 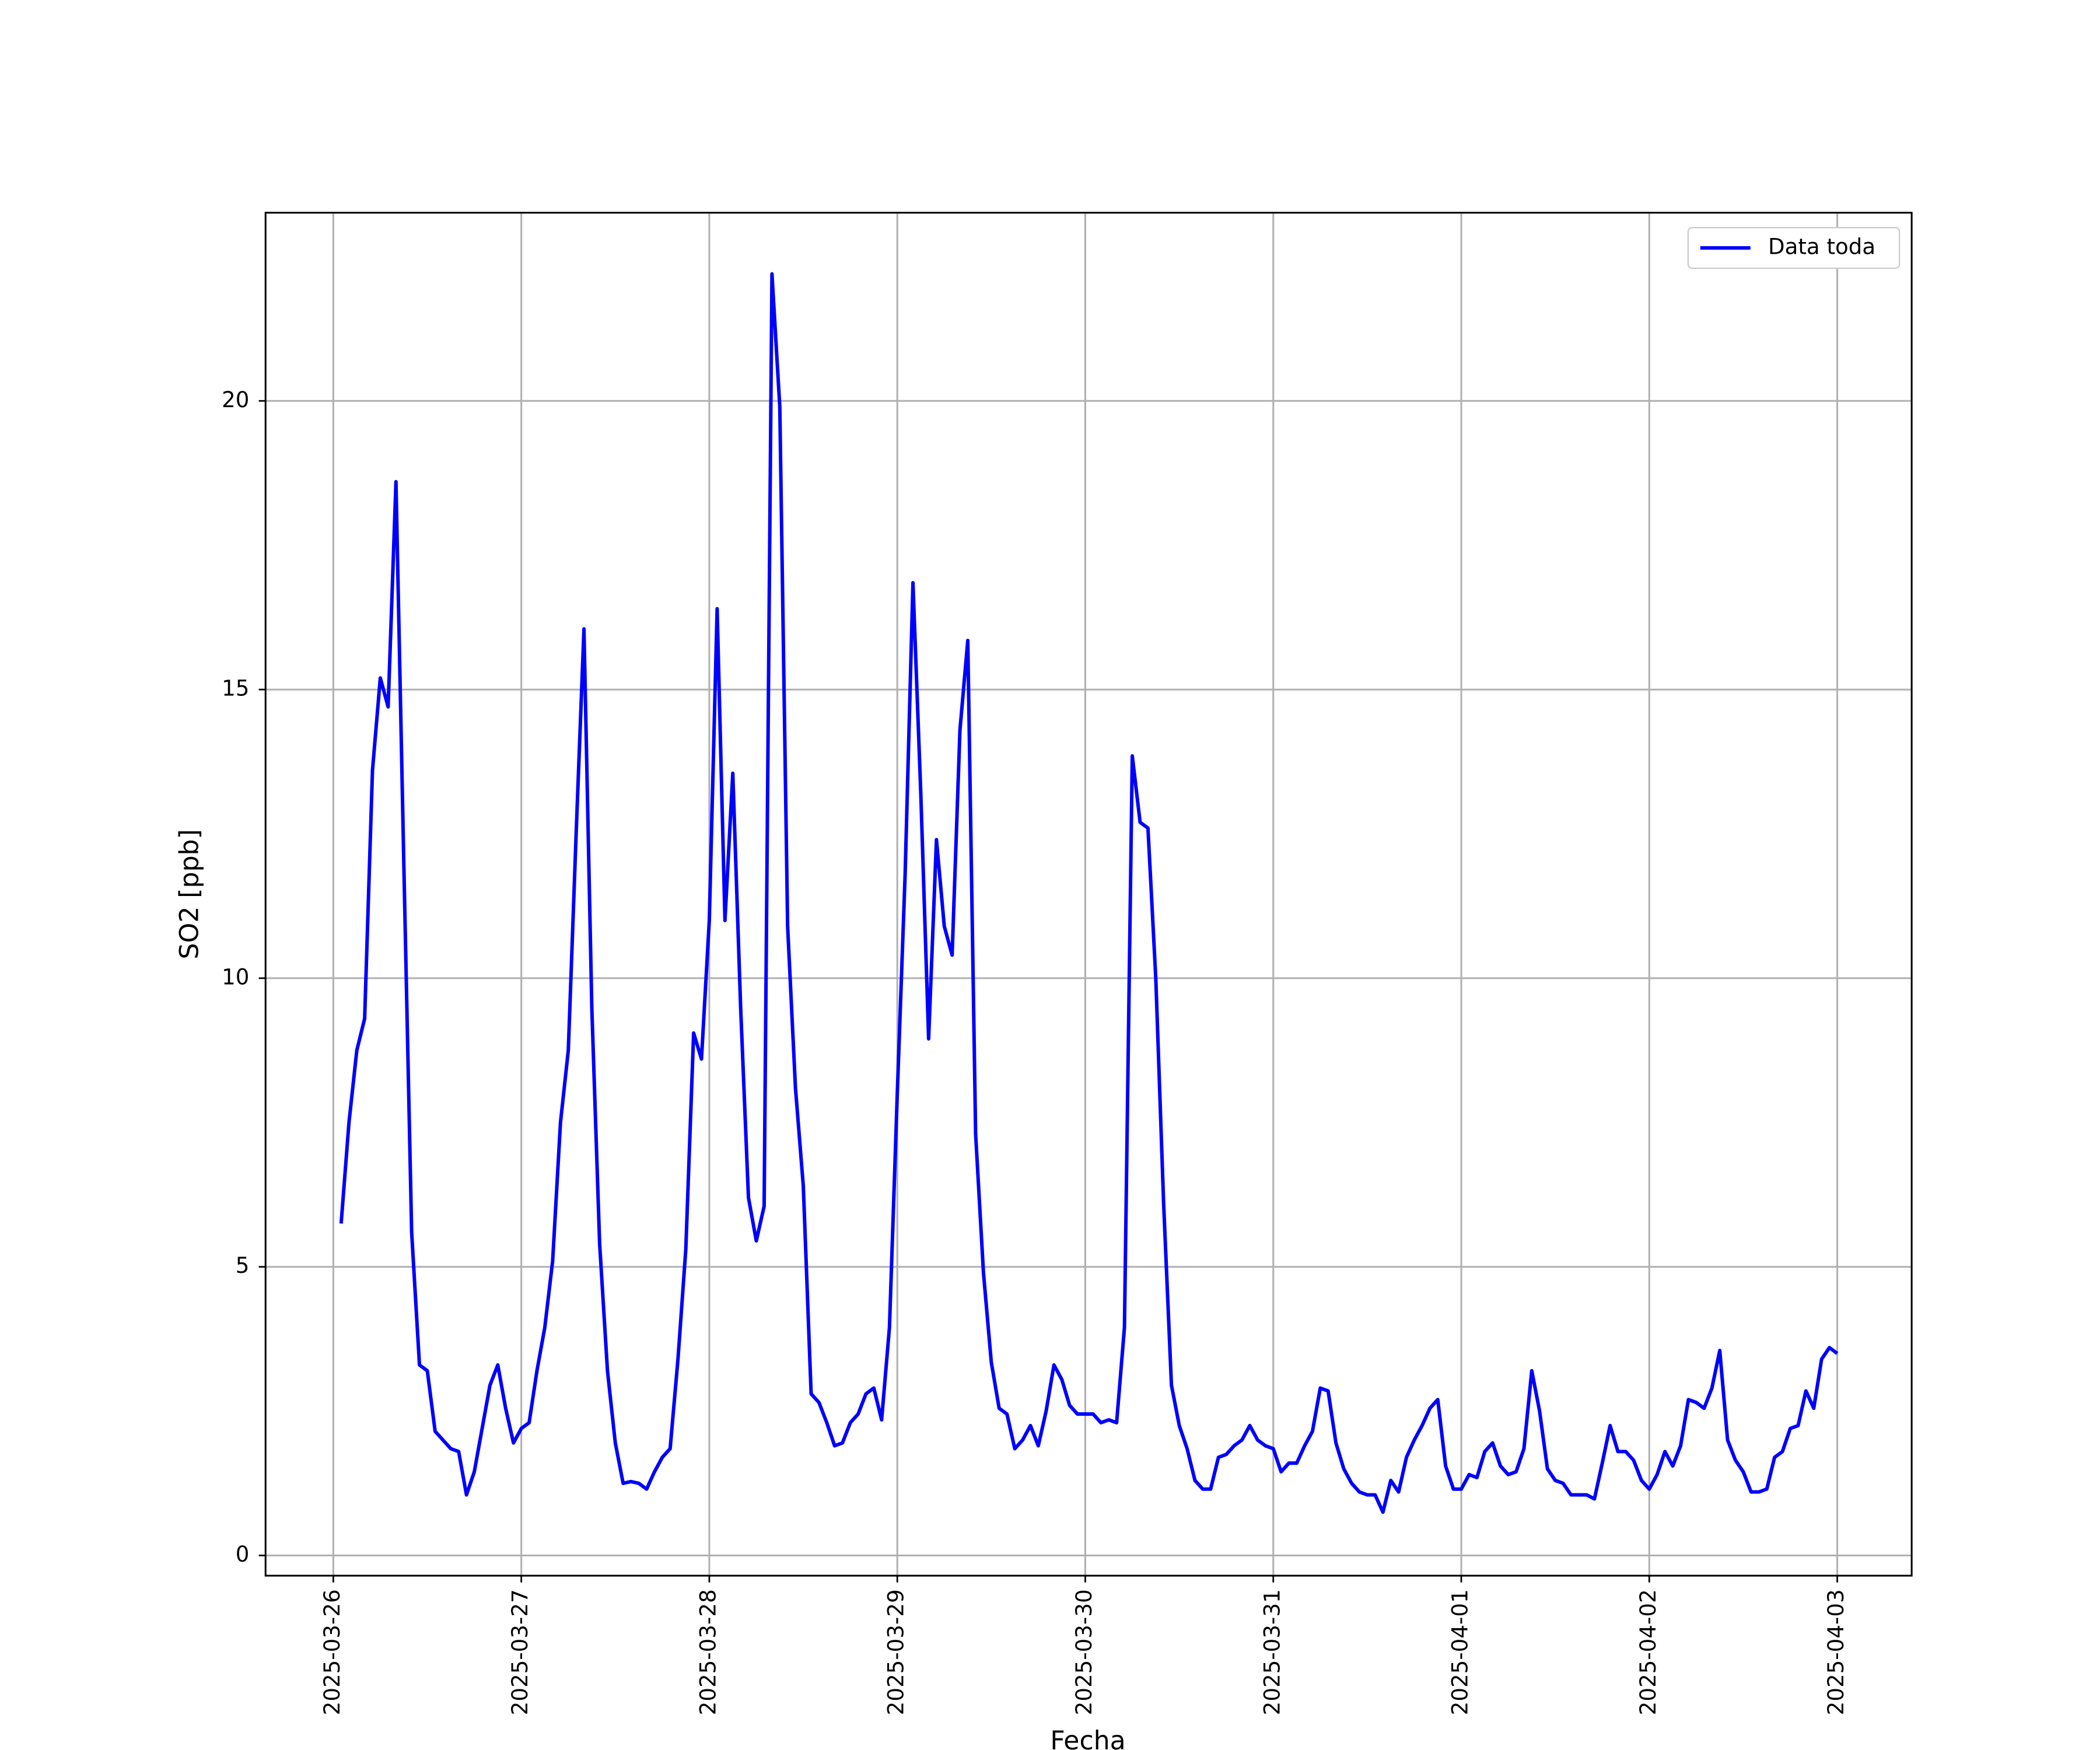 I want to click on x-axis-label: Fecha, so click(x=1087, y=1738).